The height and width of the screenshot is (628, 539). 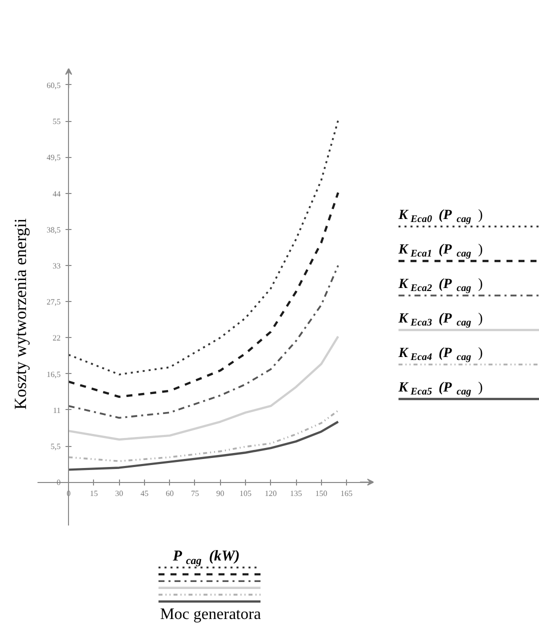 What do you see at coordinates (53, 157) in the screenshot?
I see `y-tick-label: 49,5` at bounding box center [53, 157].